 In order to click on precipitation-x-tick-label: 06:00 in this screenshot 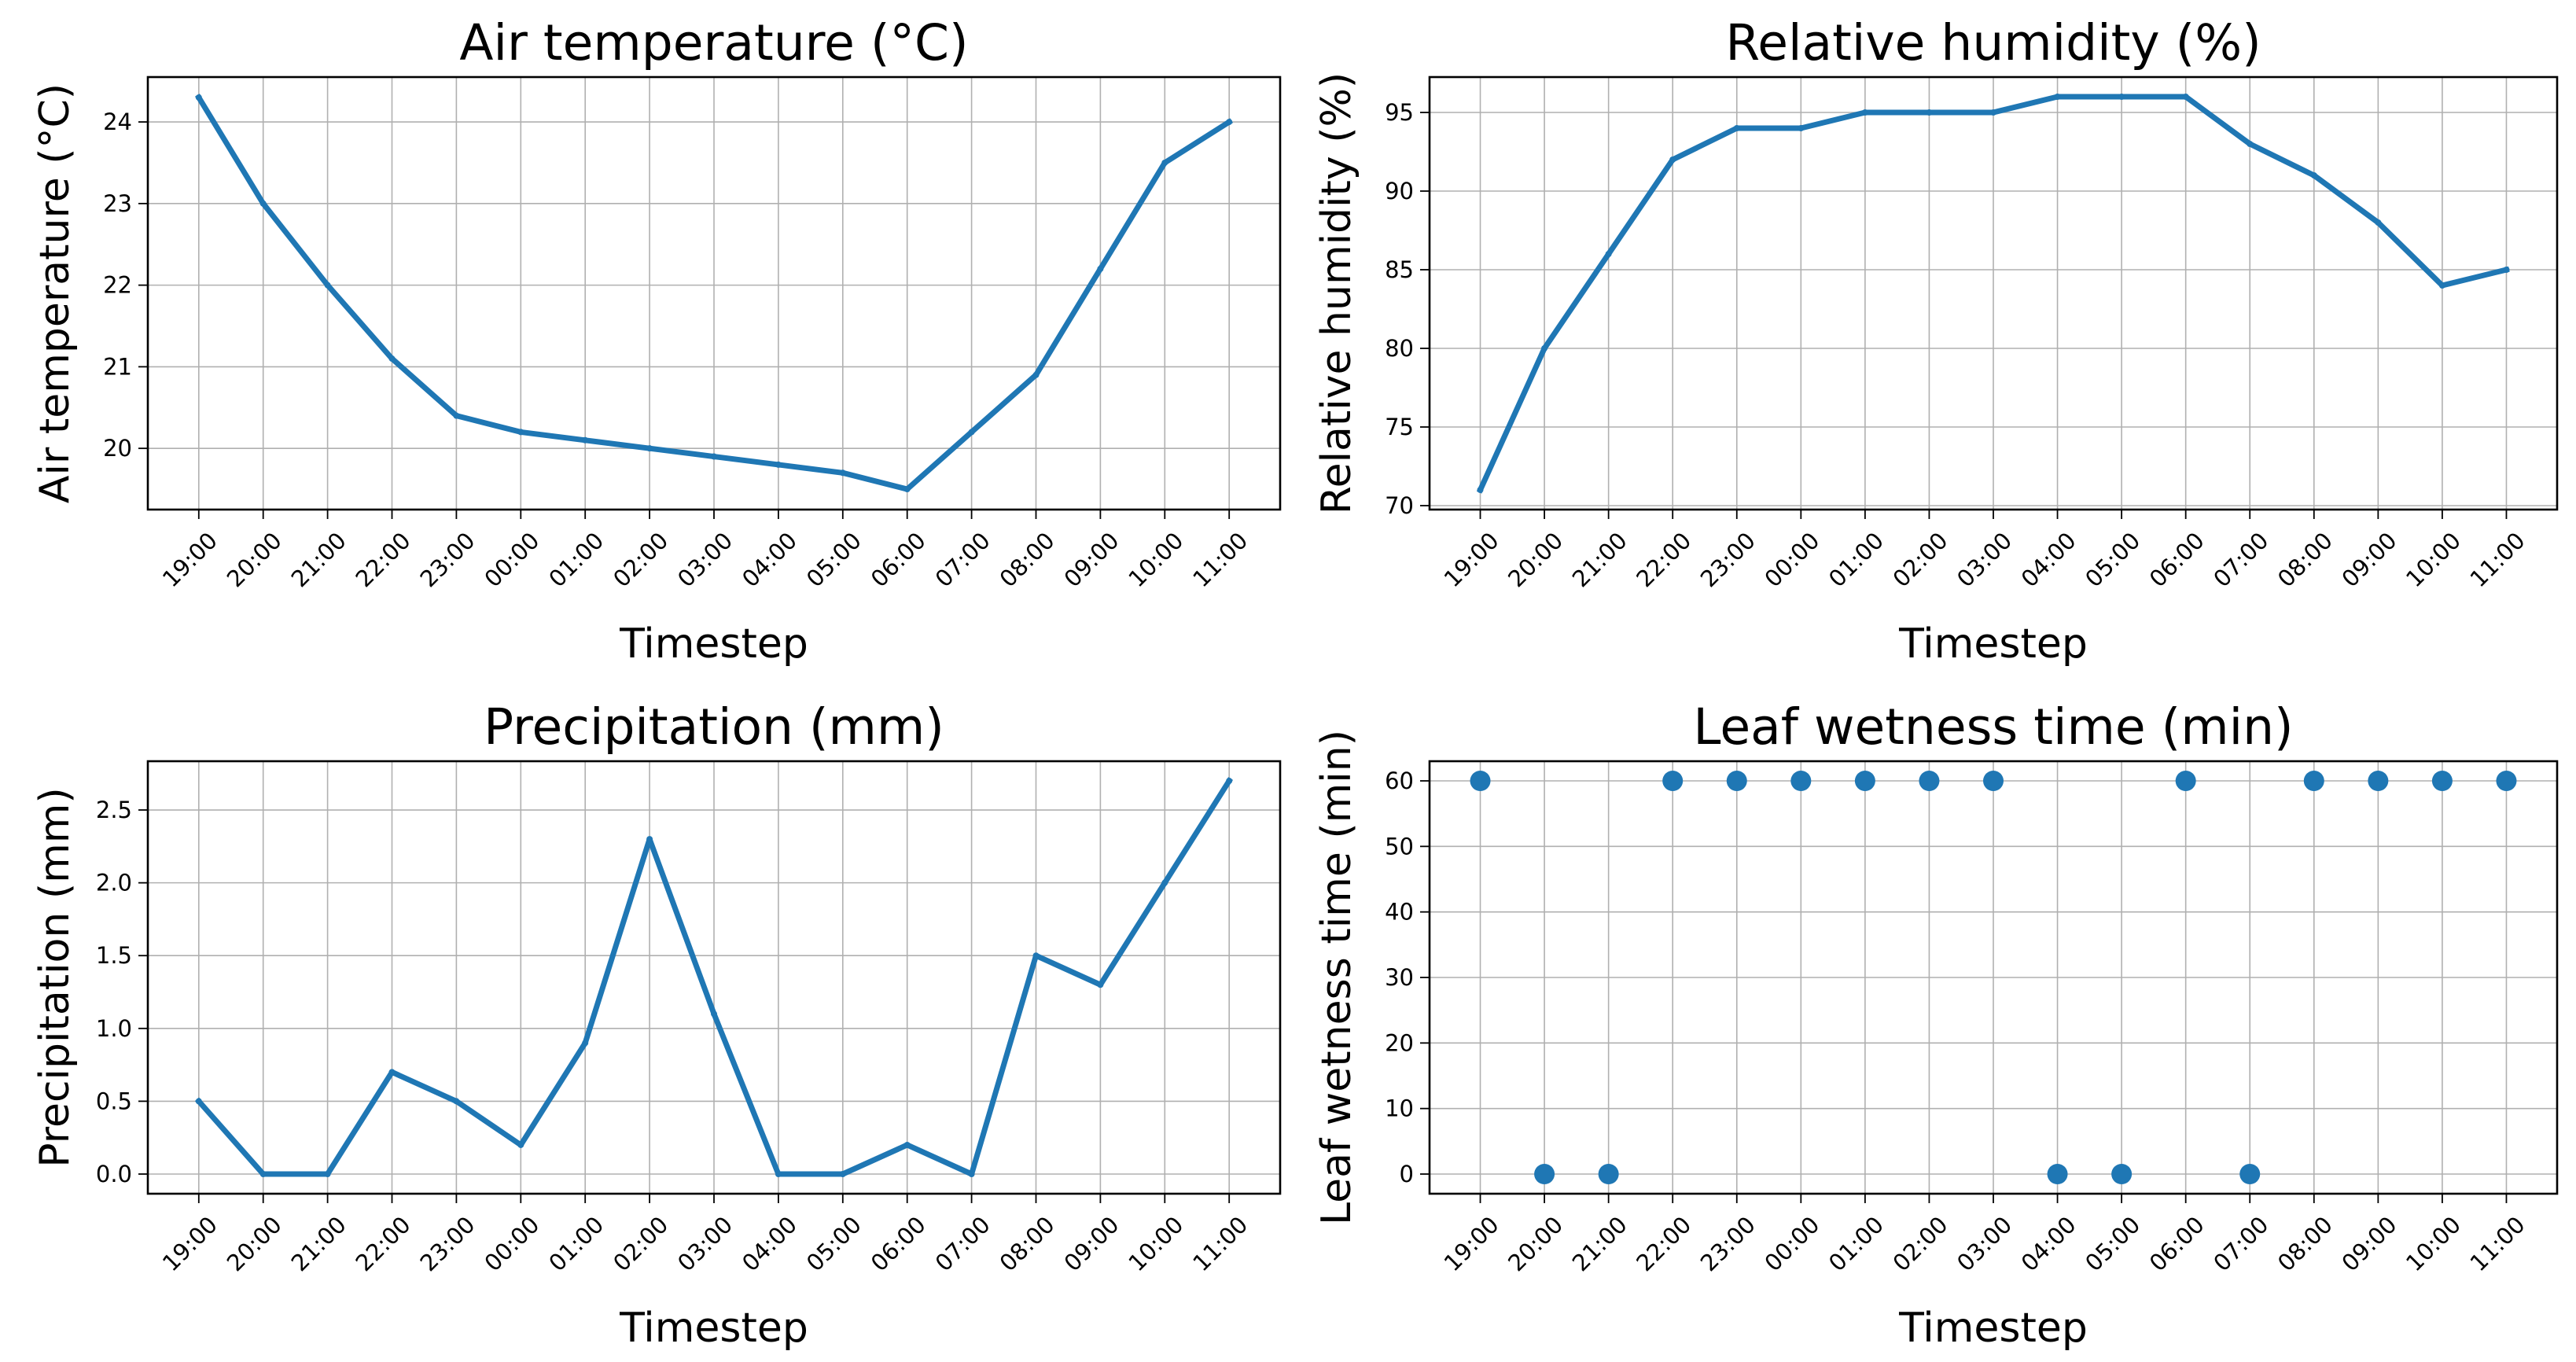, I will do `click(898, 1243)`.